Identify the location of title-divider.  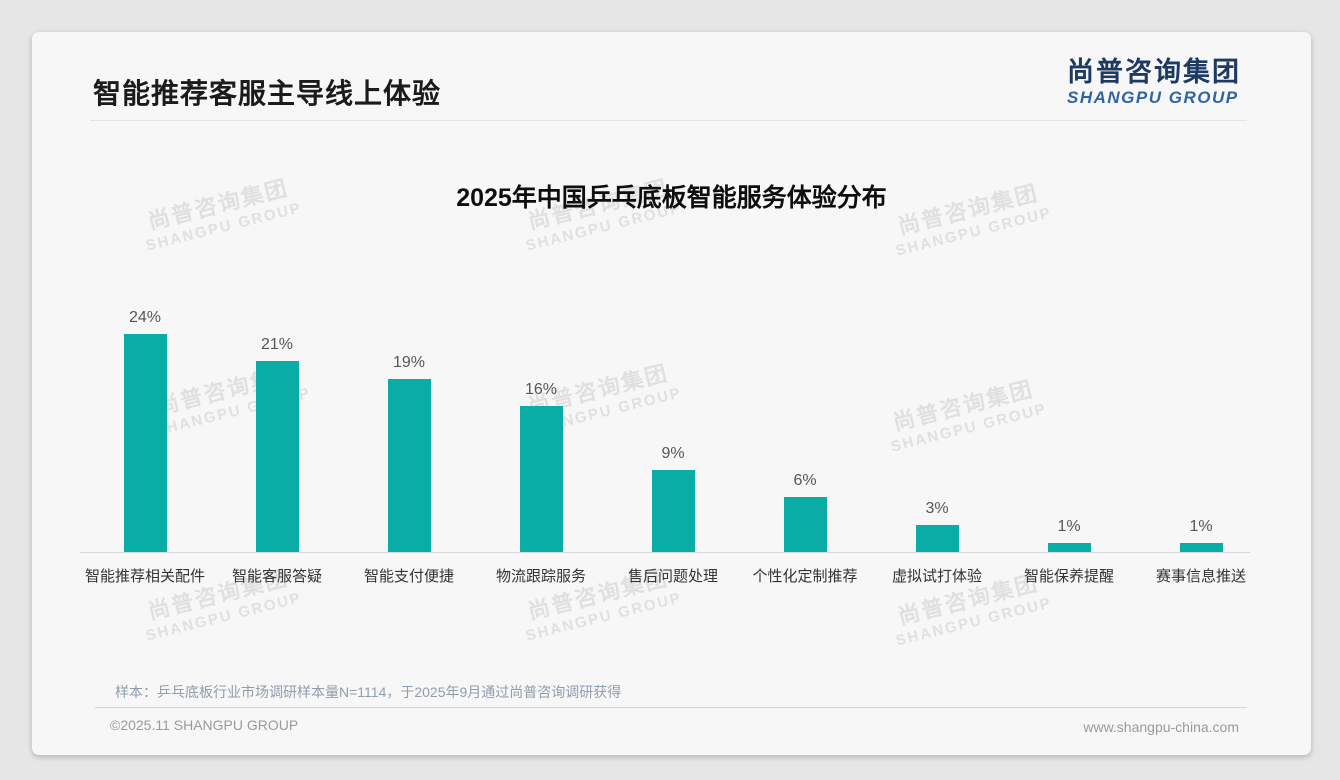
(668, 120).